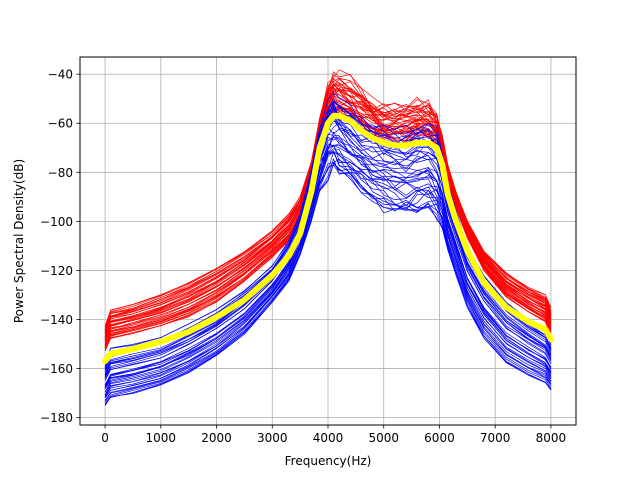 Image resolution: width=640 pixels, height=480 pixels. Describe the element at coordinates (495, 438) in the screenshot. I see `x-tick-label: 7000` at that location.